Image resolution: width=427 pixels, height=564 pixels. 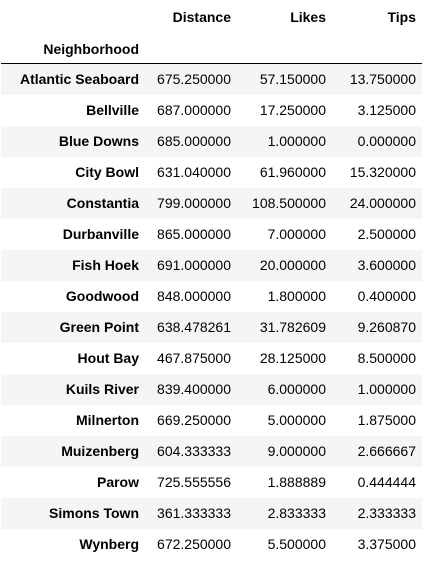 I want to click on cell-likes: 2.833333, so click(x=296, y=513).